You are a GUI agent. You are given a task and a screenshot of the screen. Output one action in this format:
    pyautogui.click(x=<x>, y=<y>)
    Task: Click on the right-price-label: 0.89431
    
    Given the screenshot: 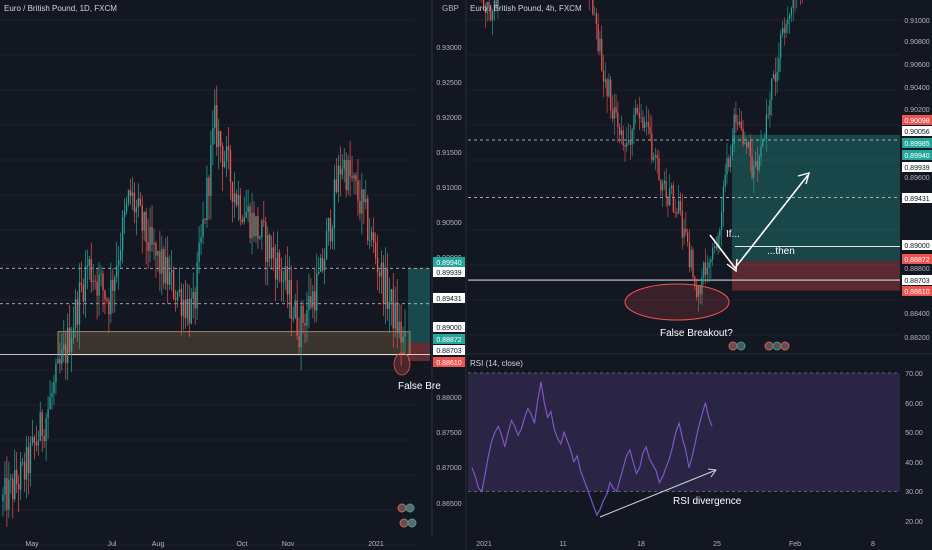 What is the action you would take?
    pyautogui.click(x=916, y=199)
    